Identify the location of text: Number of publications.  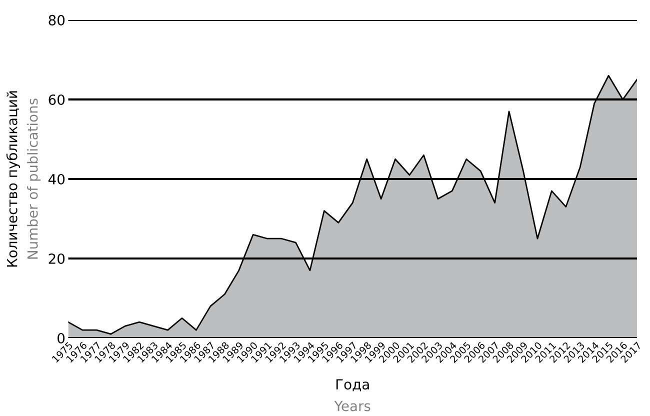
(34, 178).